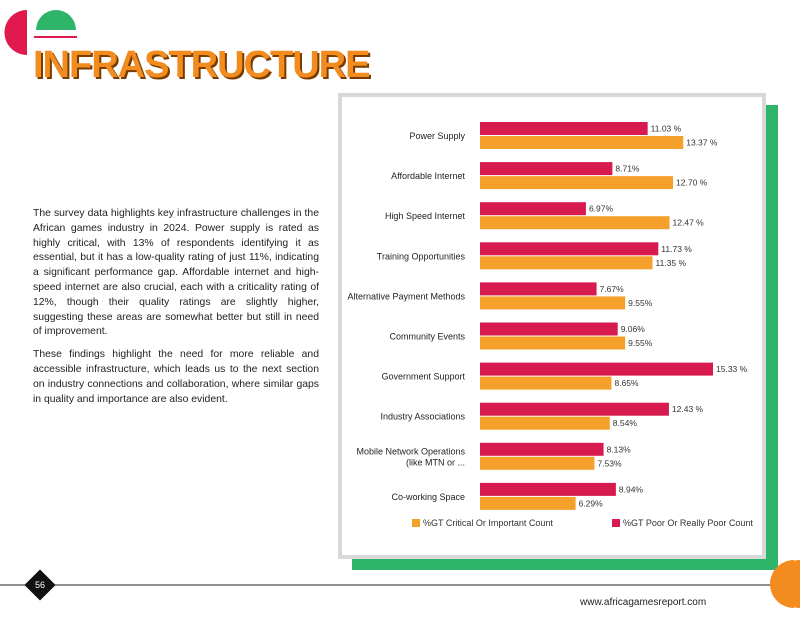 This screenshot has height=617, width=800. I want to click on value-label: 11.35 %, so click(671, 263).